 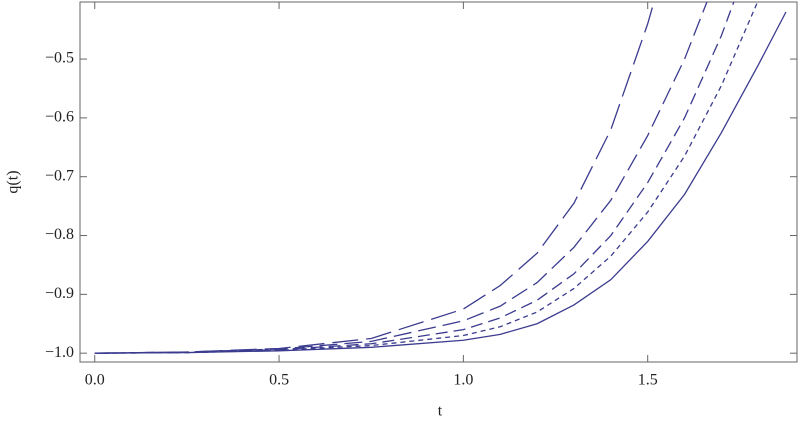 I want to click on y-tick-label: −0.8, so click(x=59, y=234).